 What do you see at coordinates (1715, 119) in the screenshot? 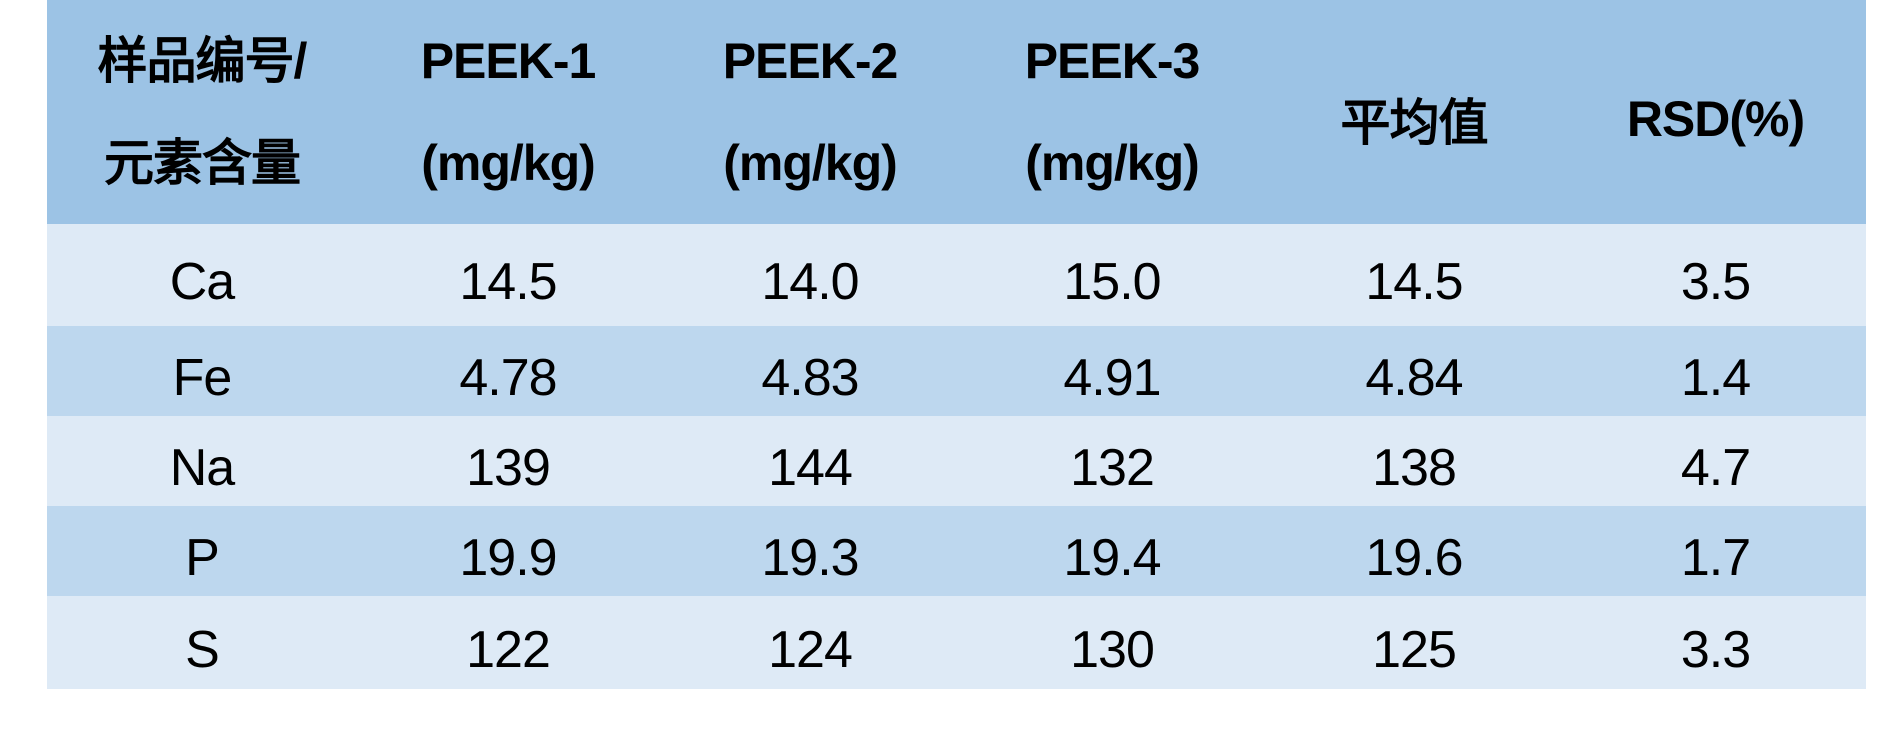
I see `header-rsd-label: RSD(%)` at bounding box center [1715, 119].